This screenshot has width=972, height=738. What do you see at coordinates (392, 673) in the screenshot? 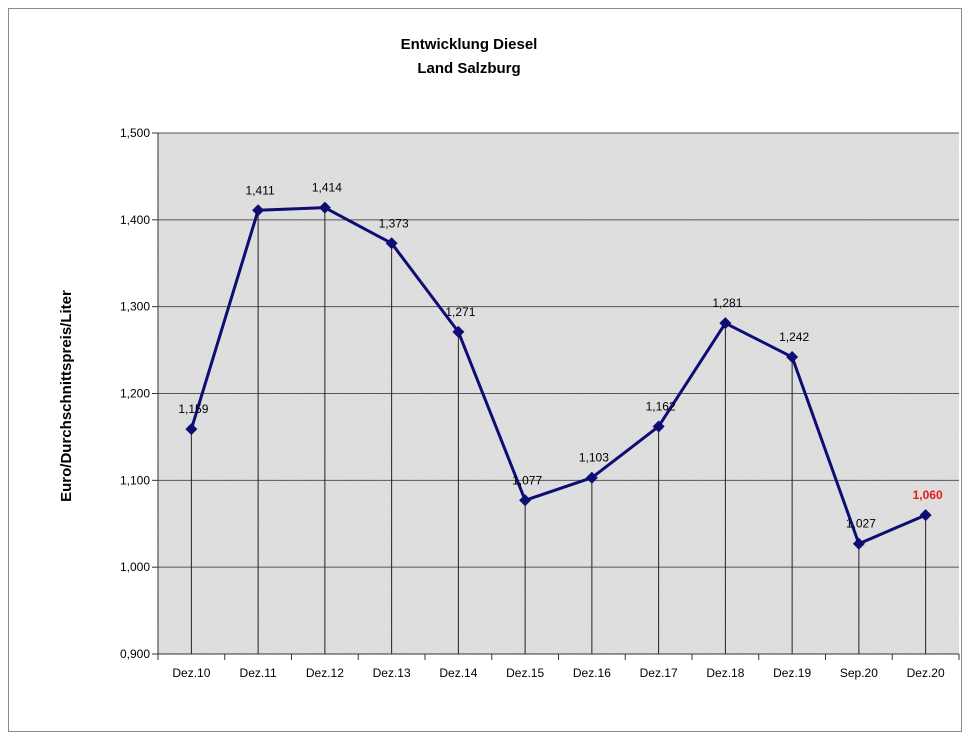
I see `x-tick-label: Dez.13` at bounding box center [392, 673].